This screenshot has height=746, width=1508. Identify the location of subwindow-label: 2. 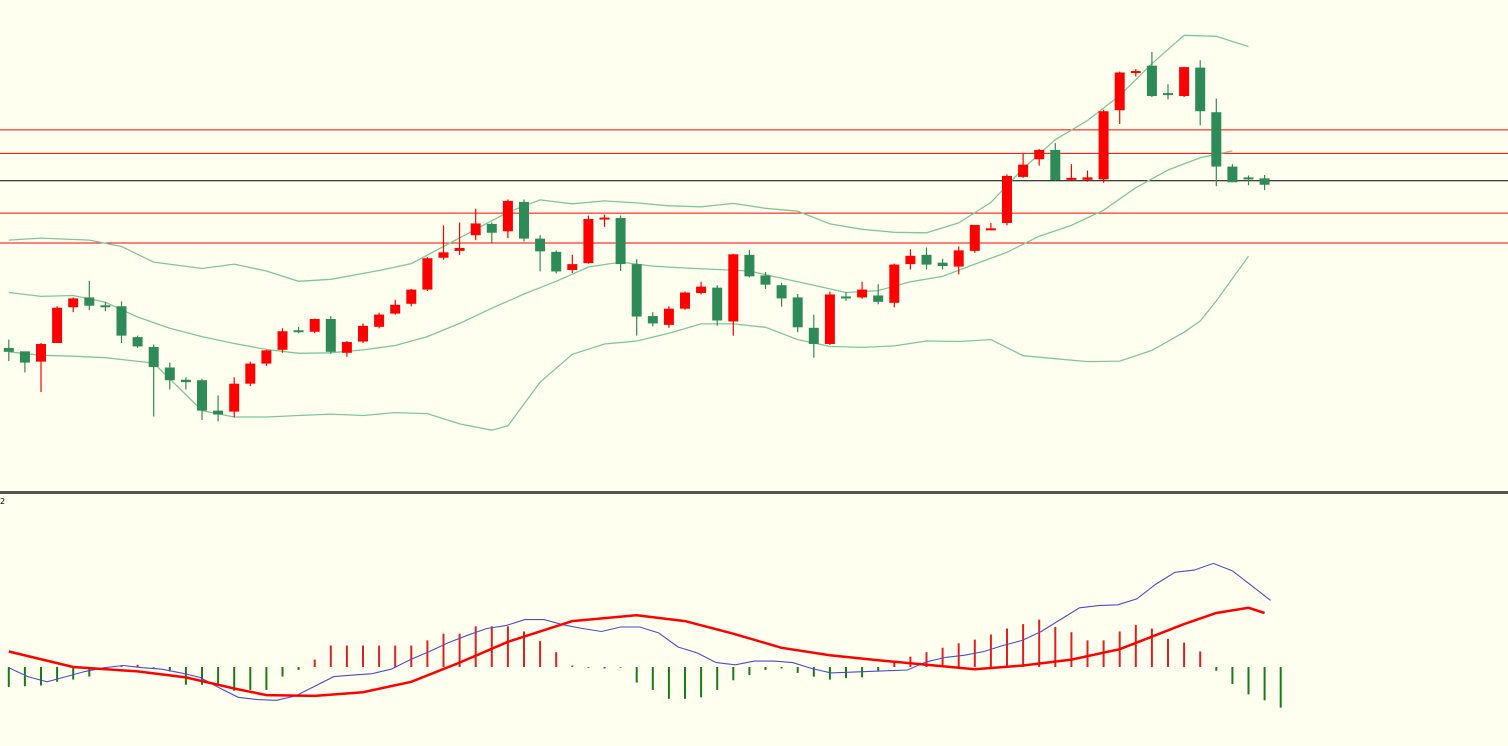
(3, 501).